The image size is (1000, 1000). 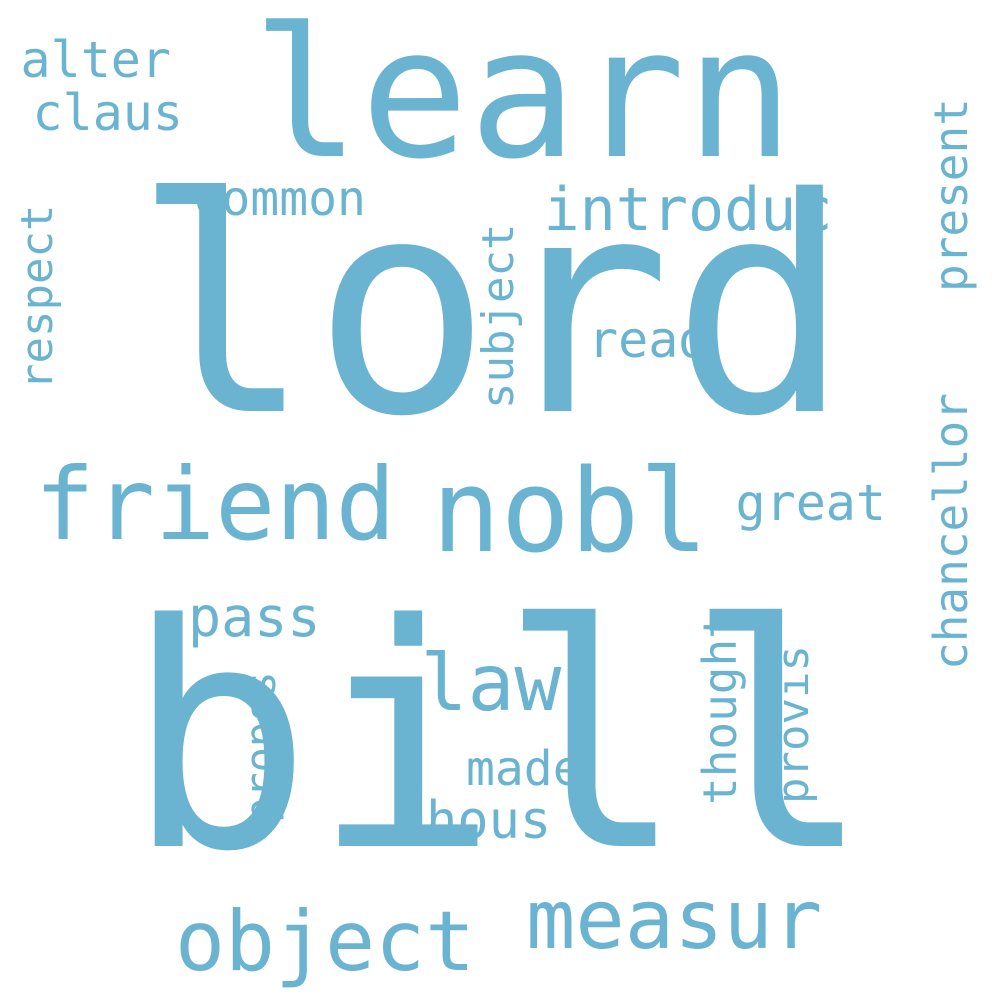 What do you see at coordinates (279, 199) in the screenshot?
I see `word-common: common` at bounding box center [279, 199].